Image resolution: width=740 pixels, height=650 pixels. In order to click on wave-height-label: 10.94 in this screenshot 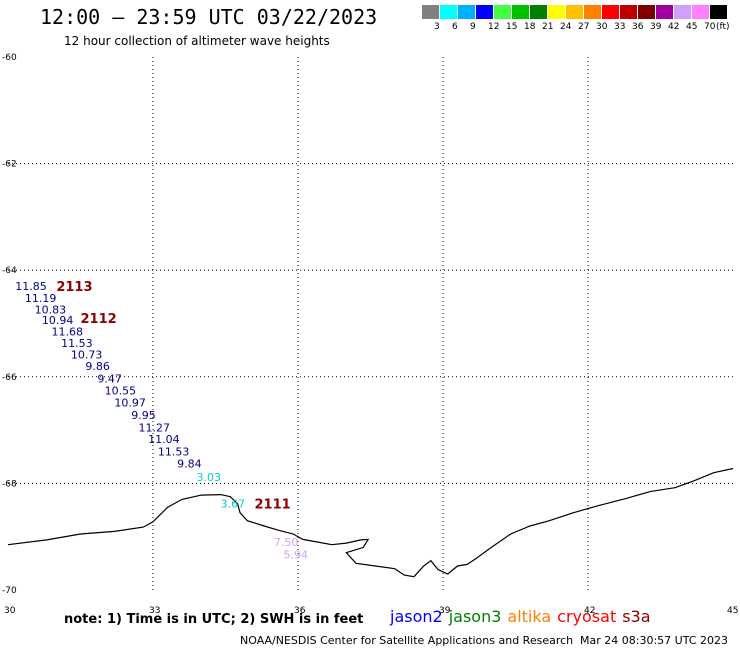, I will do `click(57, 320)`.